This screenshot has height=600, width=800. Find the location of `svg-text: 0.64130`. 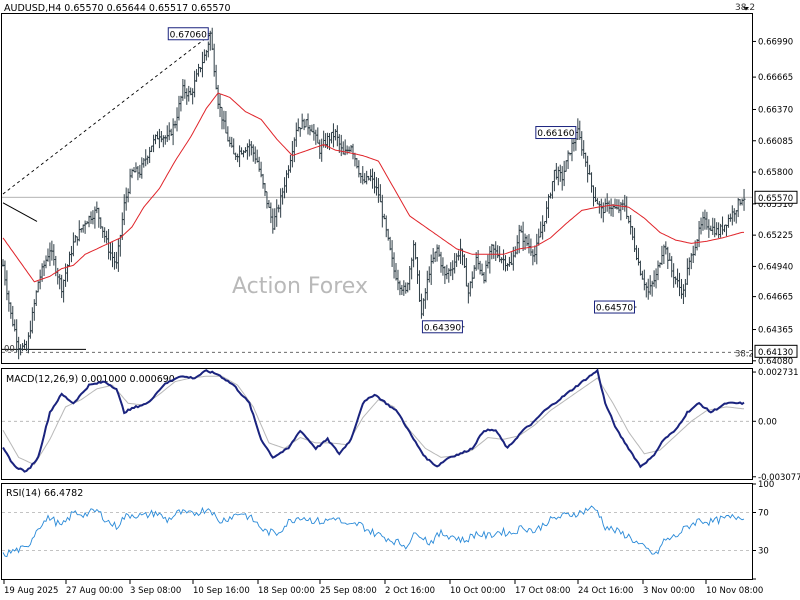

svg-text: 0.64130 is located at coordinates (775, 353).